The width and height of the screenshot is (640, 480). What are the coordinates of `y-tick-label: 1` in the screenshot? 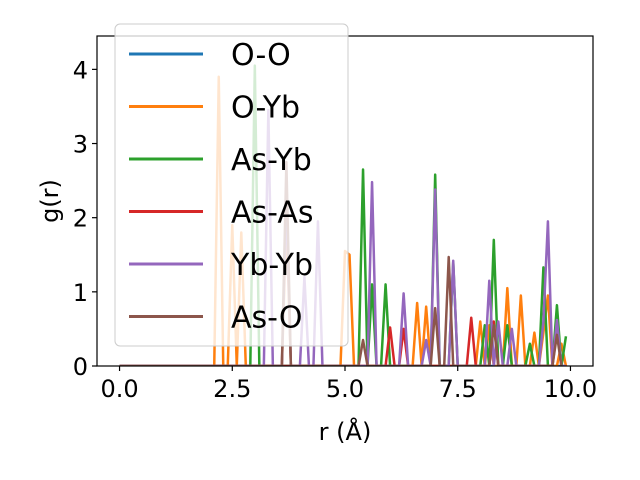 It's located at (80, 293).